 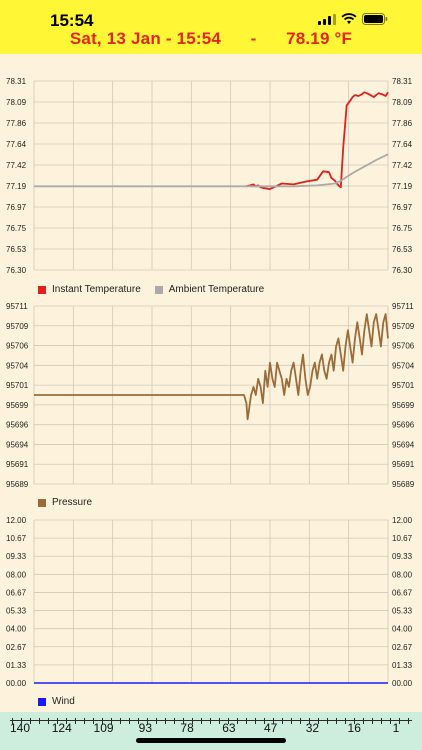 What do you see at coordinates (145, 38) in the screenshot?
I see `header-date-time: Sat, 13 Jan - 15:54` at bounding box center [145, 38].